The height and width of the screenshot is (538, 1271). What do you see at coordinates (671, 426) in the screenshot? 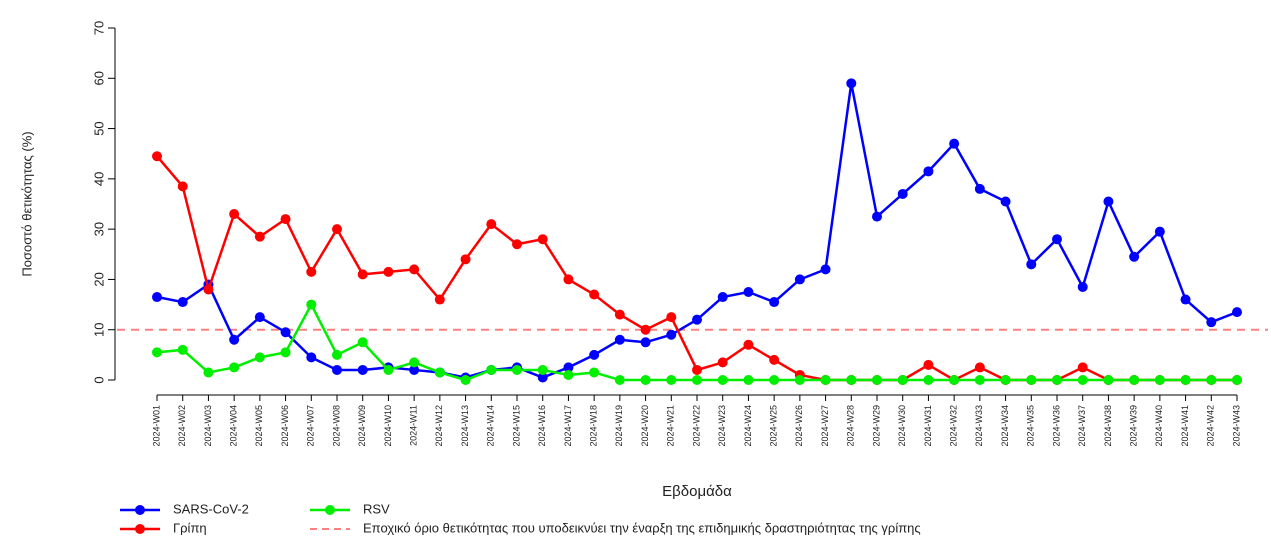
I see `x-tick-label: 2024-W21` at bounding box center [671, 426].